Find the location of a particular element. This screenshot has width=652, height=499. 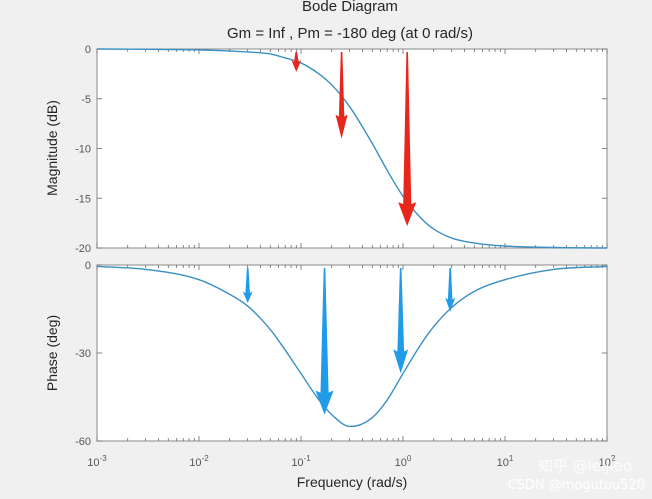

x-tick-label: 10¹ is located at coordinates (505, 461).